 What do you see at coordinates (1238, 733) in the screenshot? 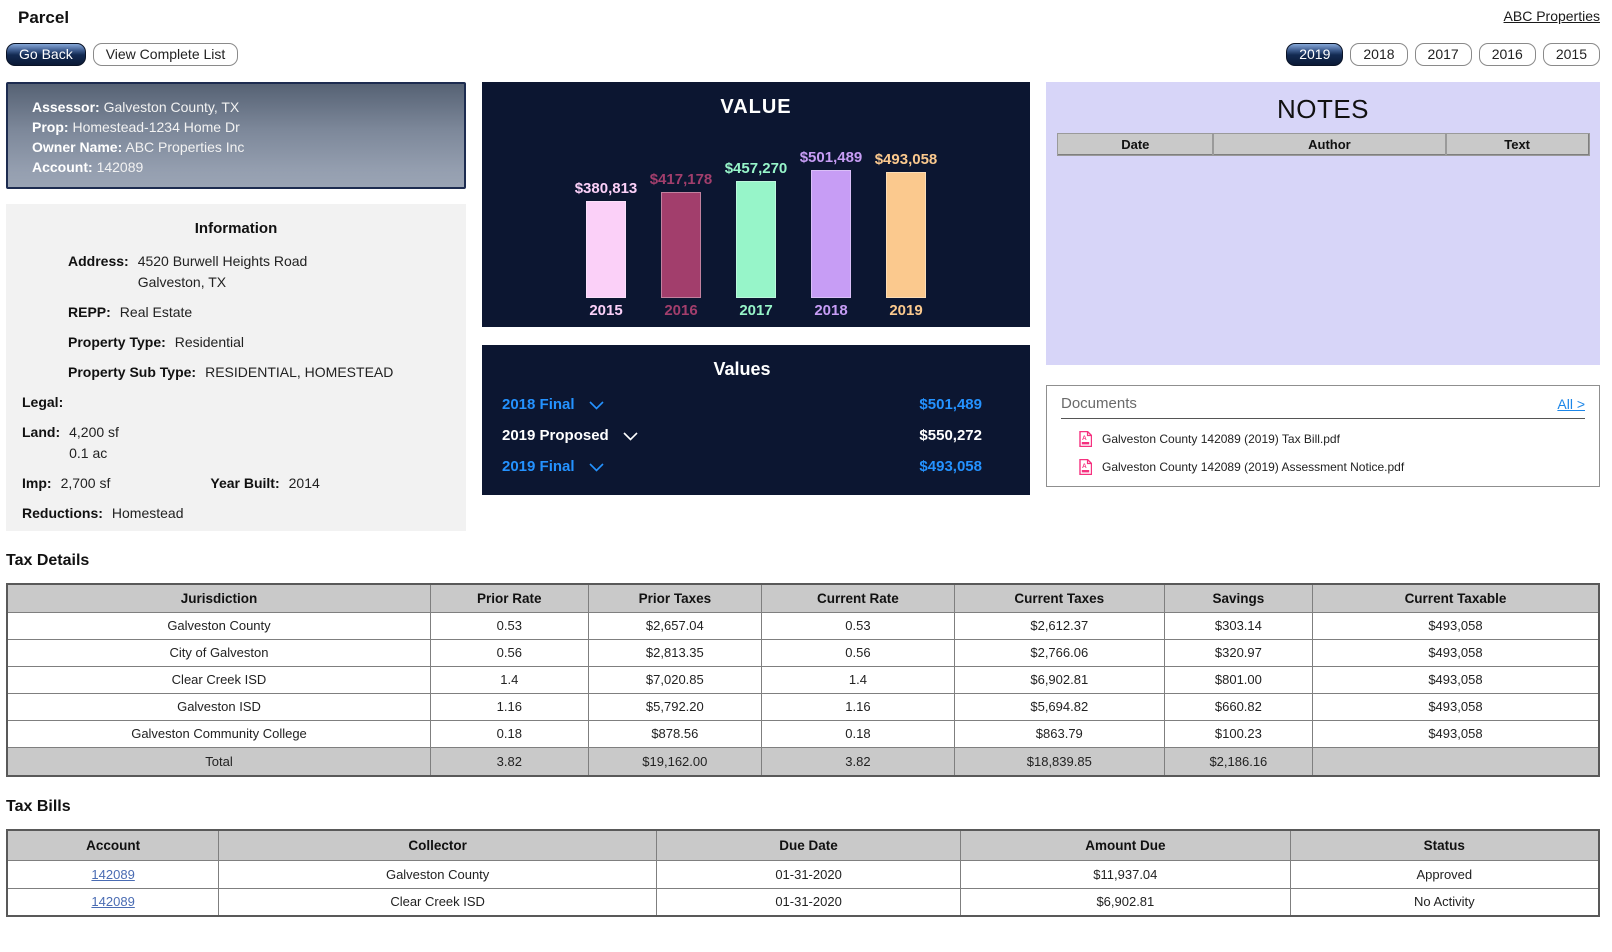
I see `table-cell: $100.23` at bounding box center [1238, 733].